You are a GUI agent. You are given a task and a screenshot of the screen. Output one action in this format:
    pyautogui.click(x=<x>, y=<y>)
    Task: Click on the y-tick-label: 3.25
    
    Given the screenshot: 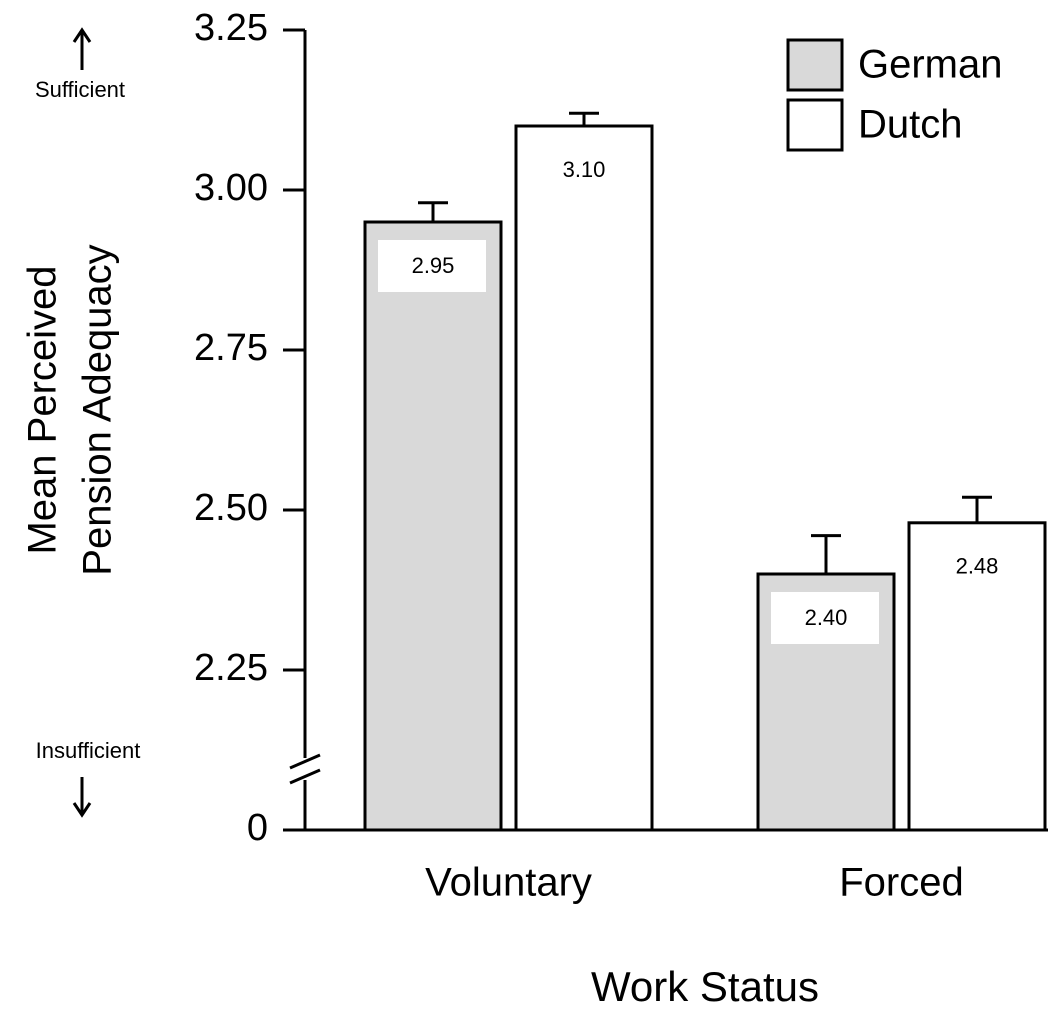 What is the action you would take?
    pyautogui.click(x=231, y=28)
    